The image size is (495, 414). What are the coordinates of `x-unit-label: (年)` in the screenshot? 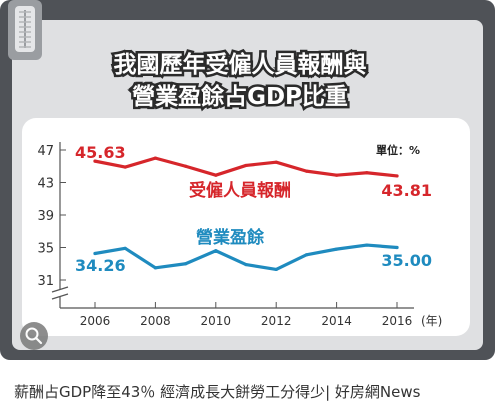 It's located at (431, 321).